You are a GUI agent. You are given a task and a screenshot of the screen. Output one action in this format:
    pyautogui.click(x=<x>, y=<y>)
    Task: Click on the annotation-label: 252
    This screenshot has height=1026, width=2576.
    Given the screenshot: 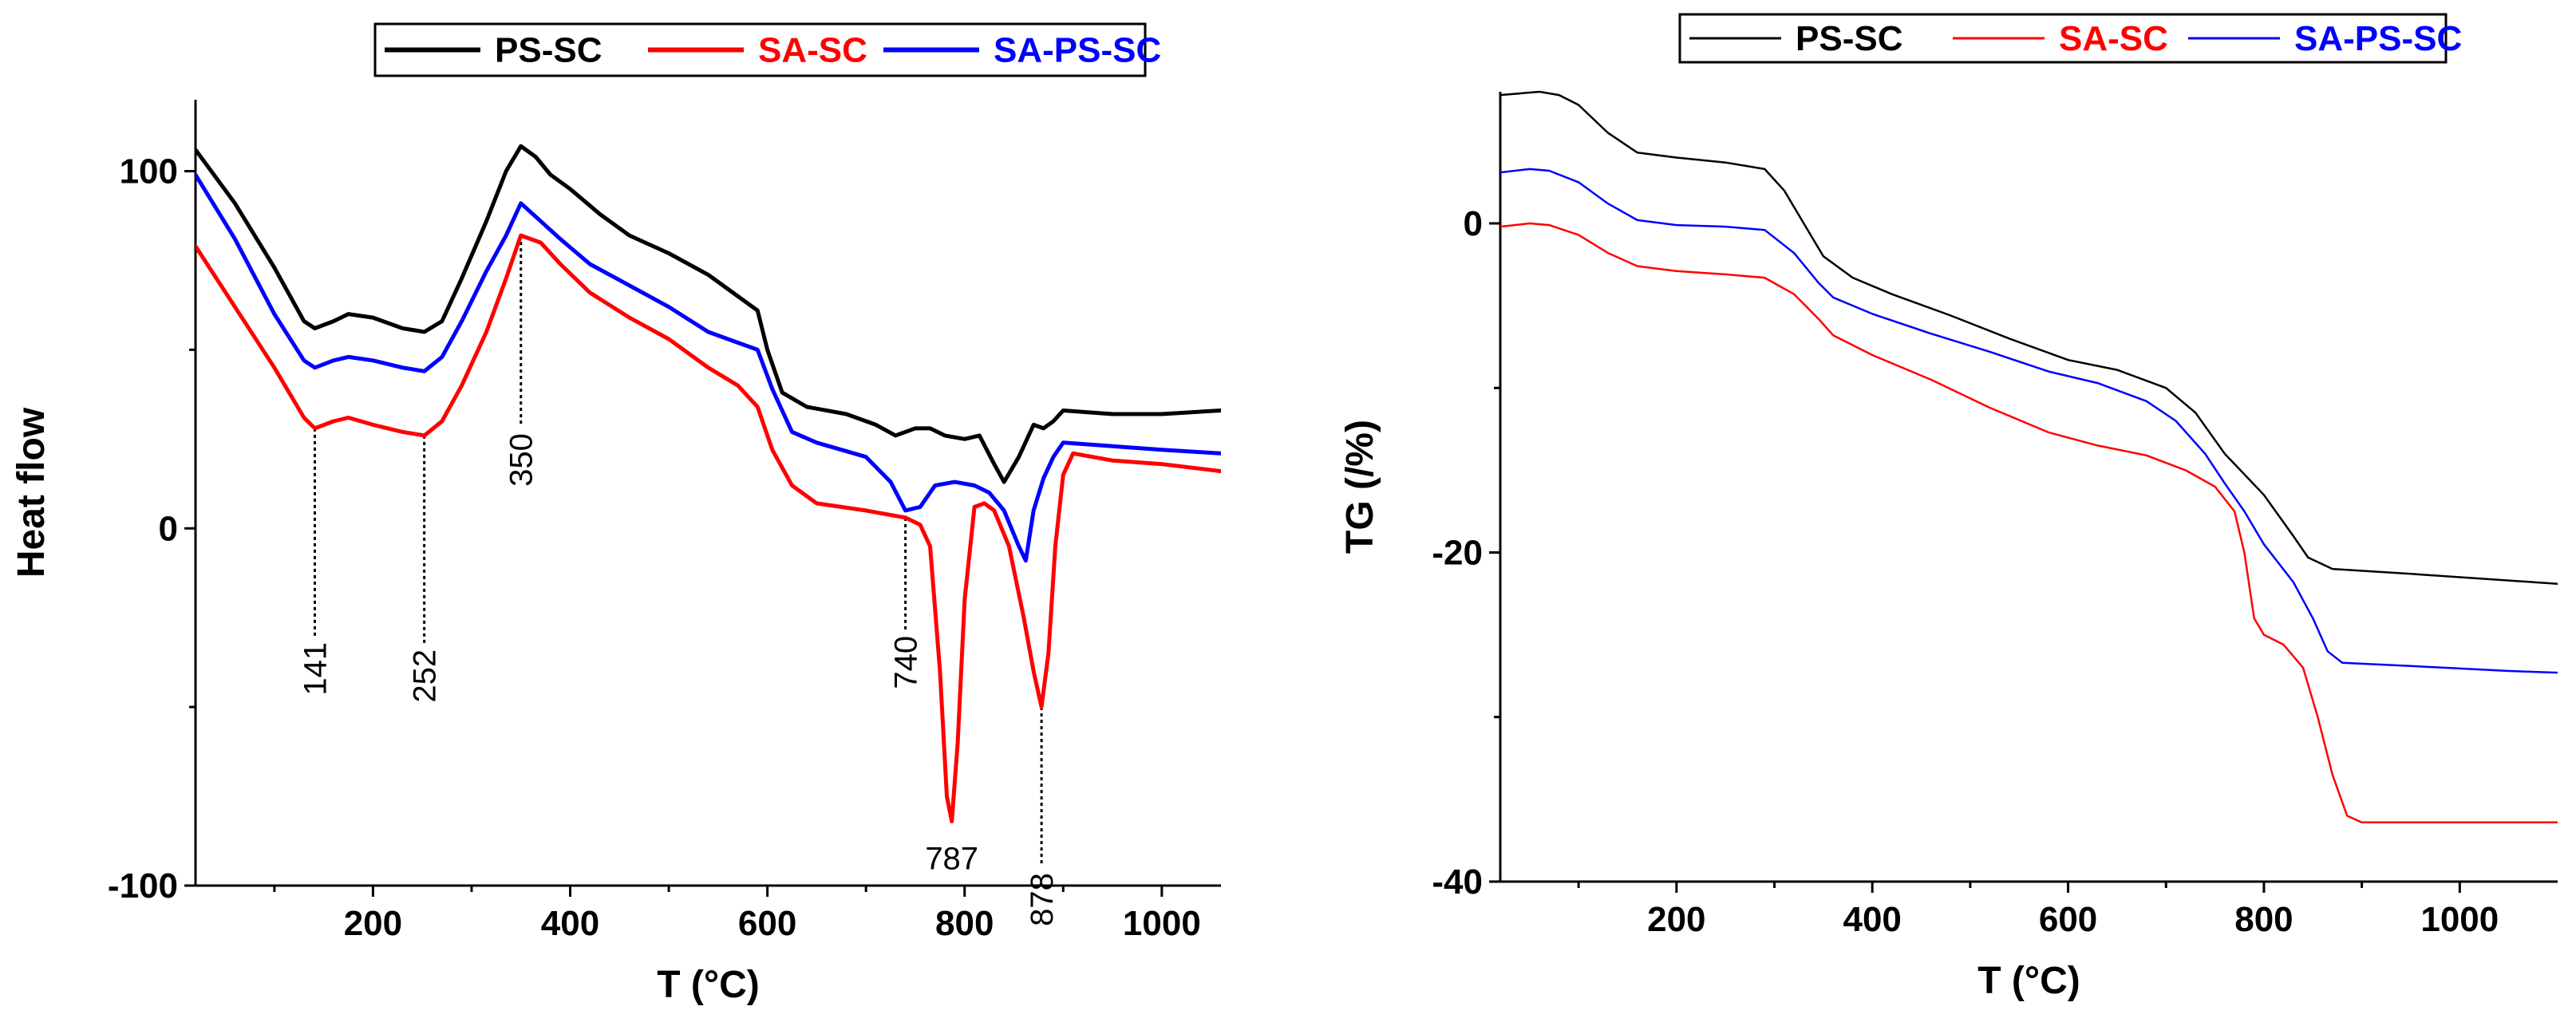 What is the action you would take?
    pyautogui.click(x=425, y=676)
    